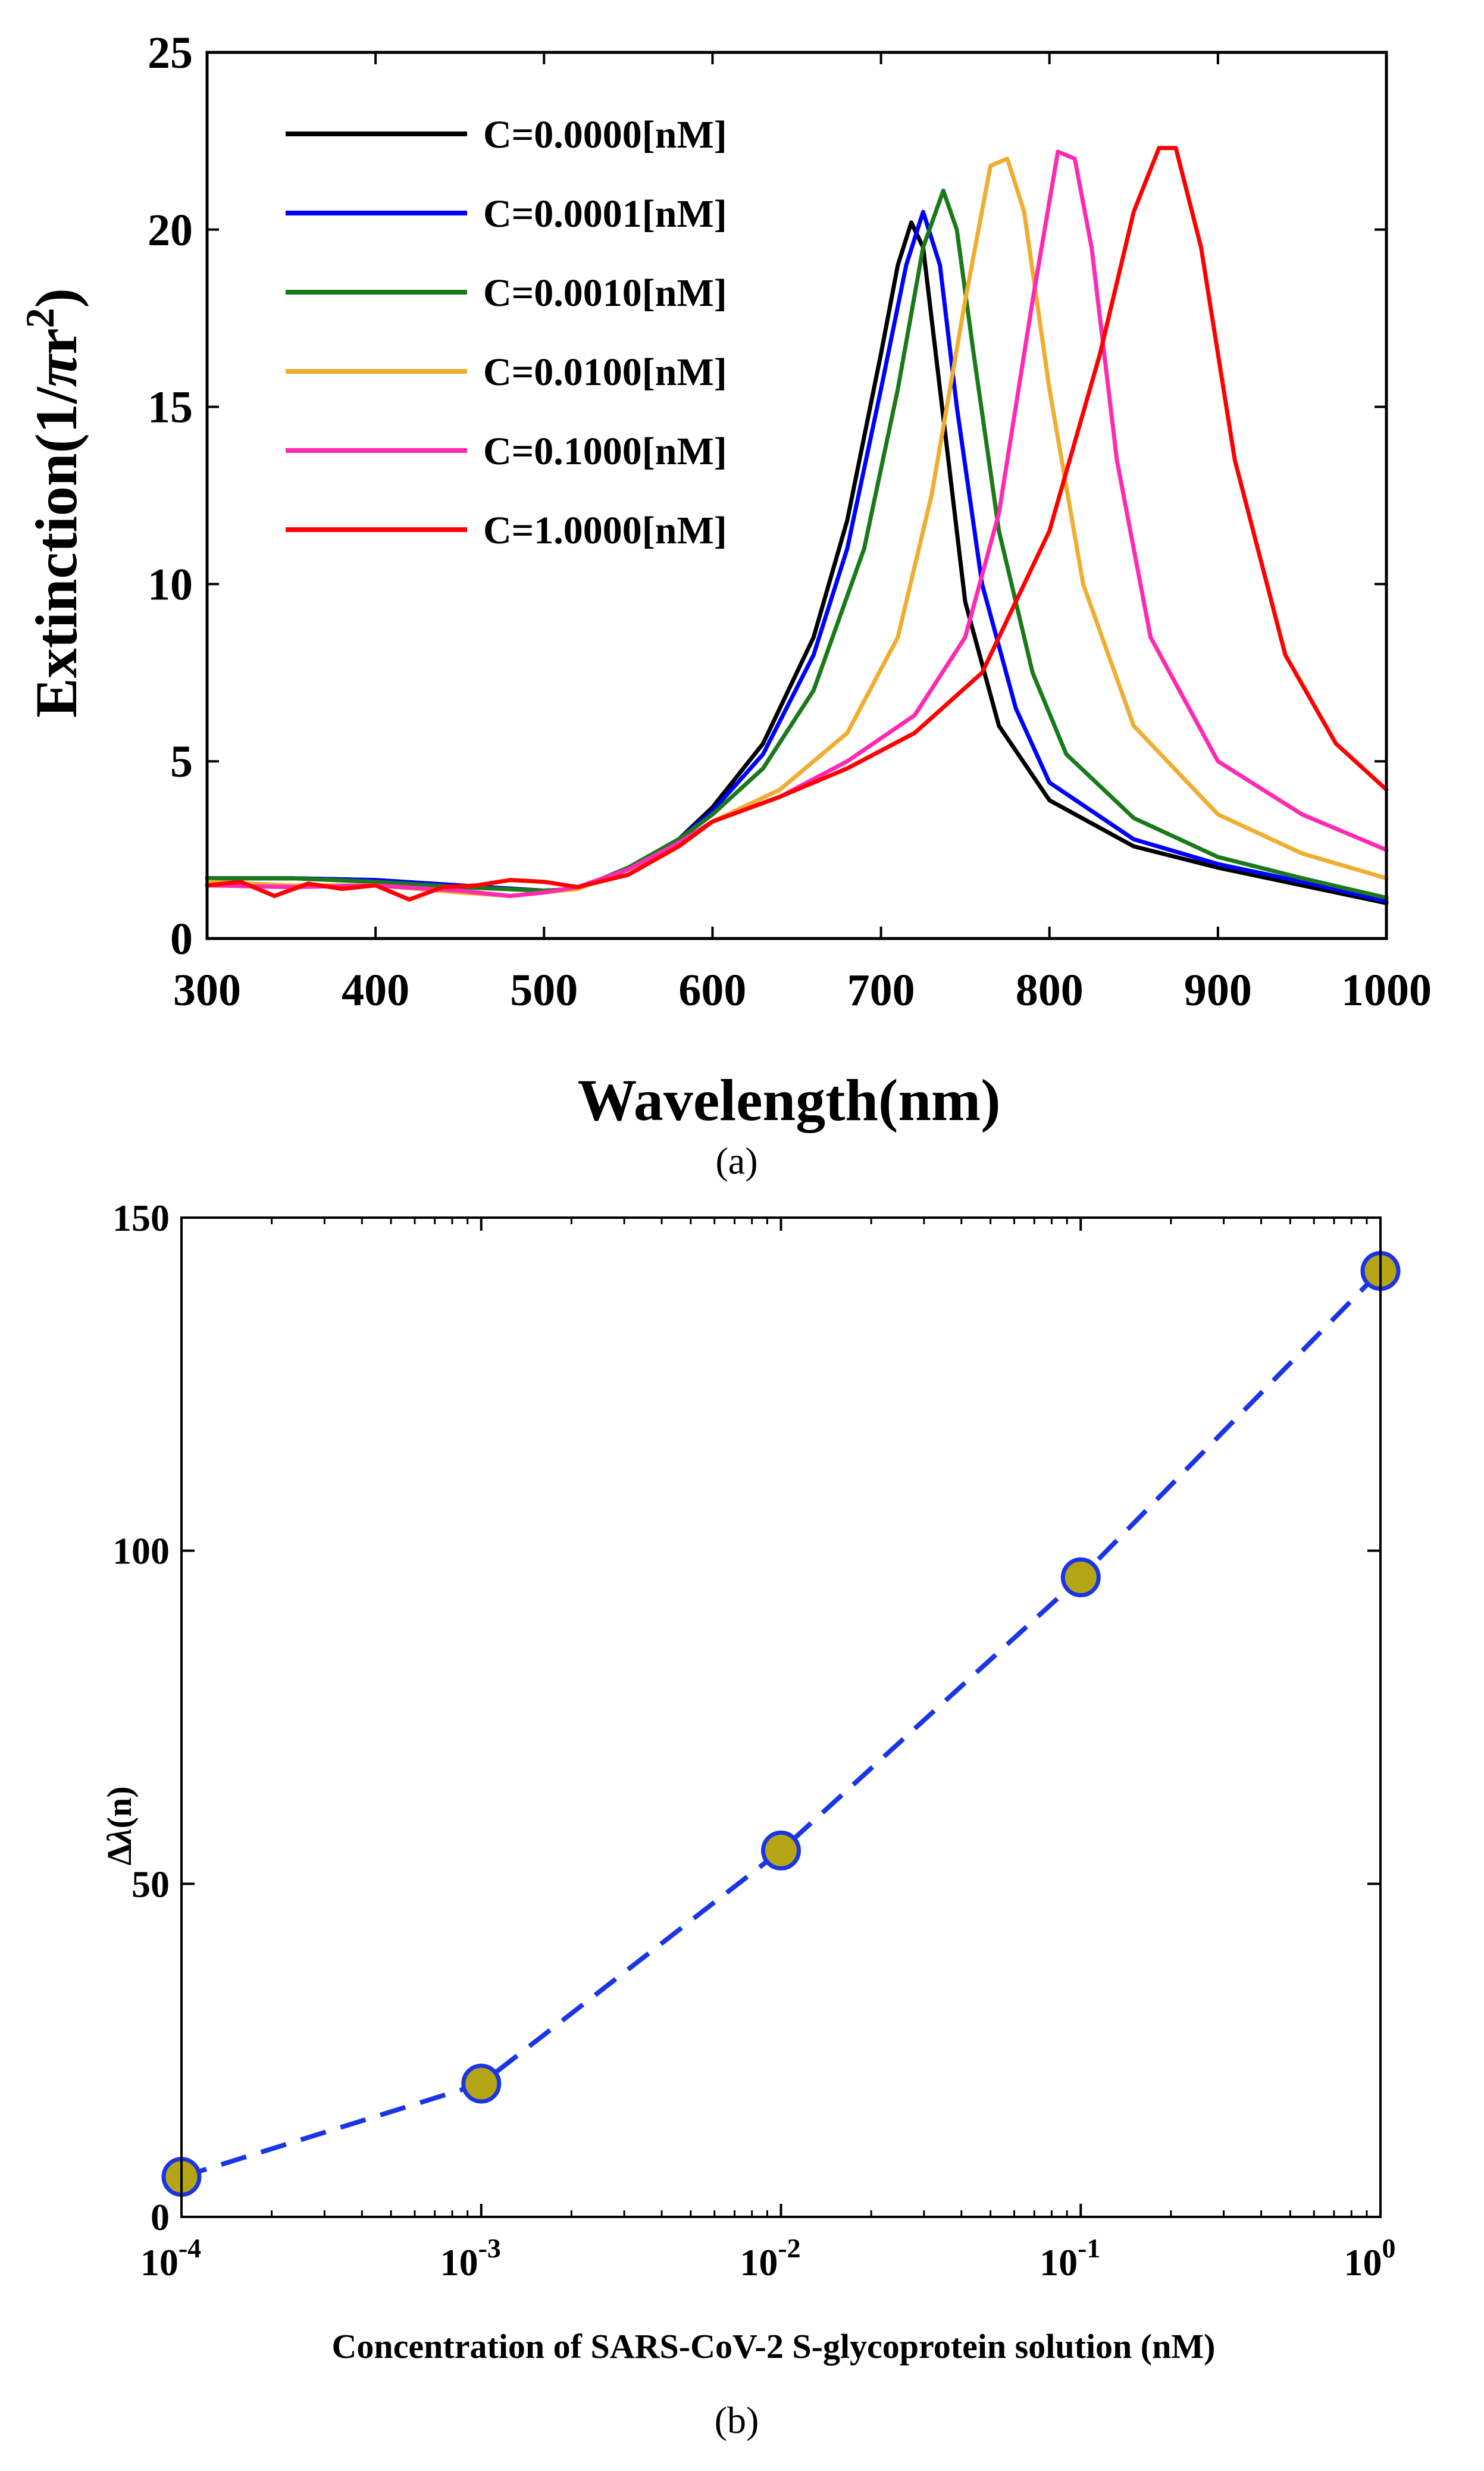 Image resolution: width=1484 pixels, height=2471 pixels. I want to click on panel-b-y-tick-label: 100, so click(141, 1551).